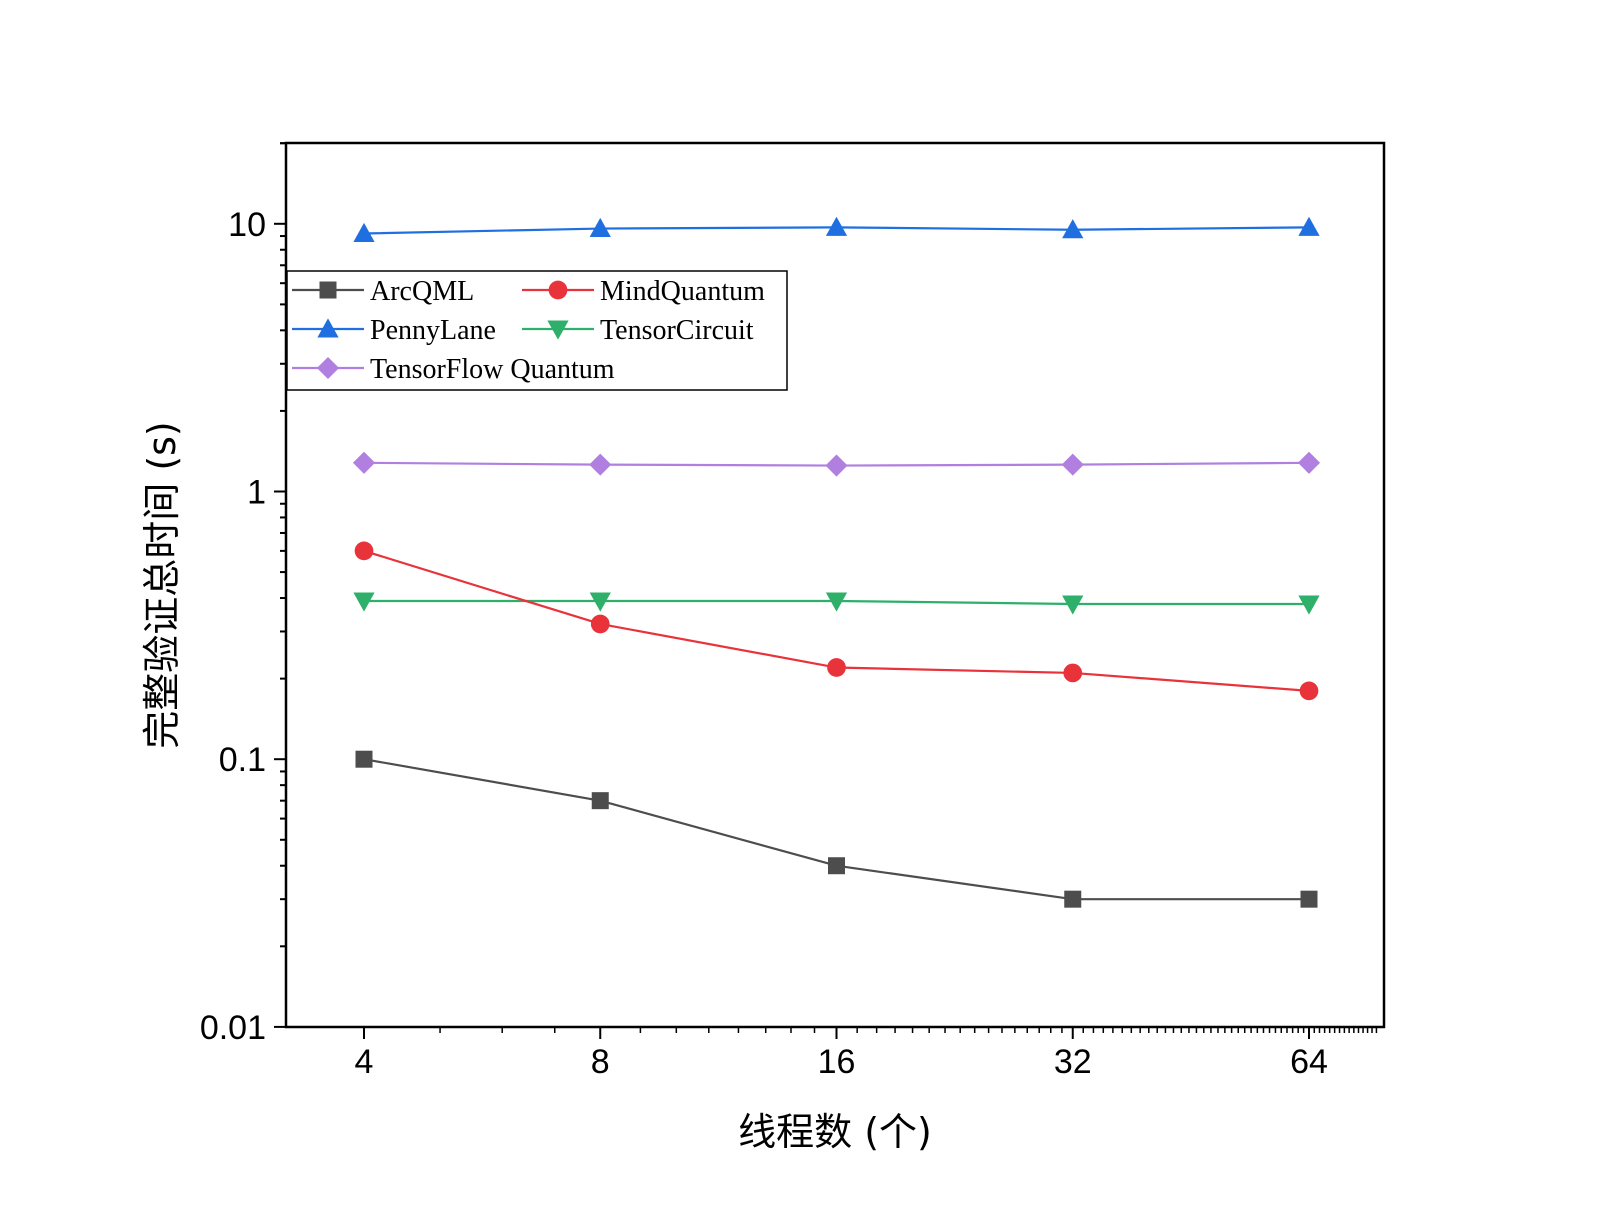 The image size is (1600, 1225). What do you see at coordinates (677, 330) in the screenshot?
I see `legend-label: TensorCircuit` at bounding box center [677, 330].